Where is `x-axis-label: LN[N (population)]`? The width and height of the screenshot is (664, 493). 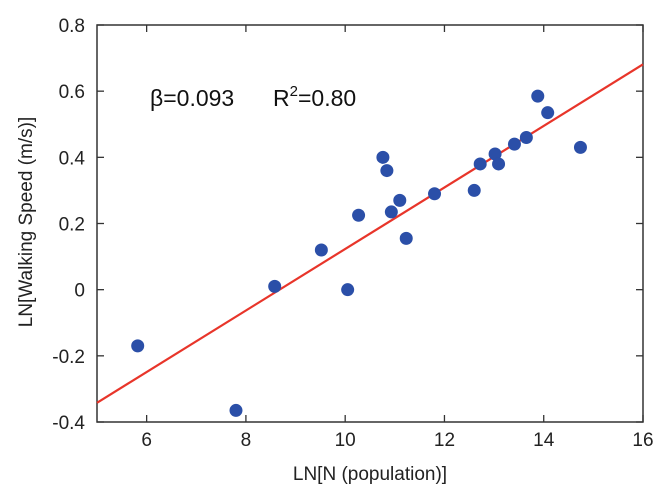 x-axis-label: LN[N (population)] is located at coordinates (370, 474).